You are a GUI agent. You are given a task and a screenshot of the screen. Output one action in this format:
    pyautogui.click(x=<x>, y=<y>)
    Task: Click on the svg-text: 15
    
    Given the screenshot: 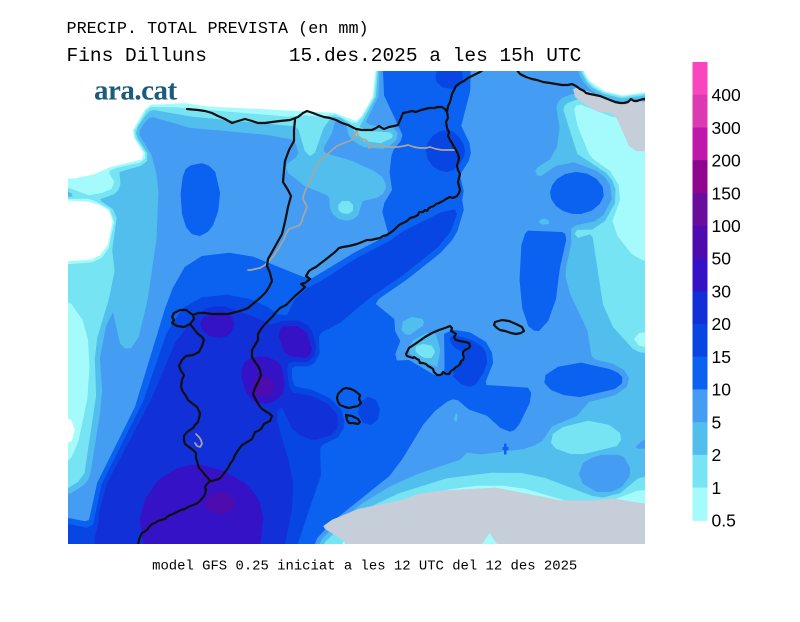 What is the action you would take?
    pyautogui.click(x=721, y=357)
    